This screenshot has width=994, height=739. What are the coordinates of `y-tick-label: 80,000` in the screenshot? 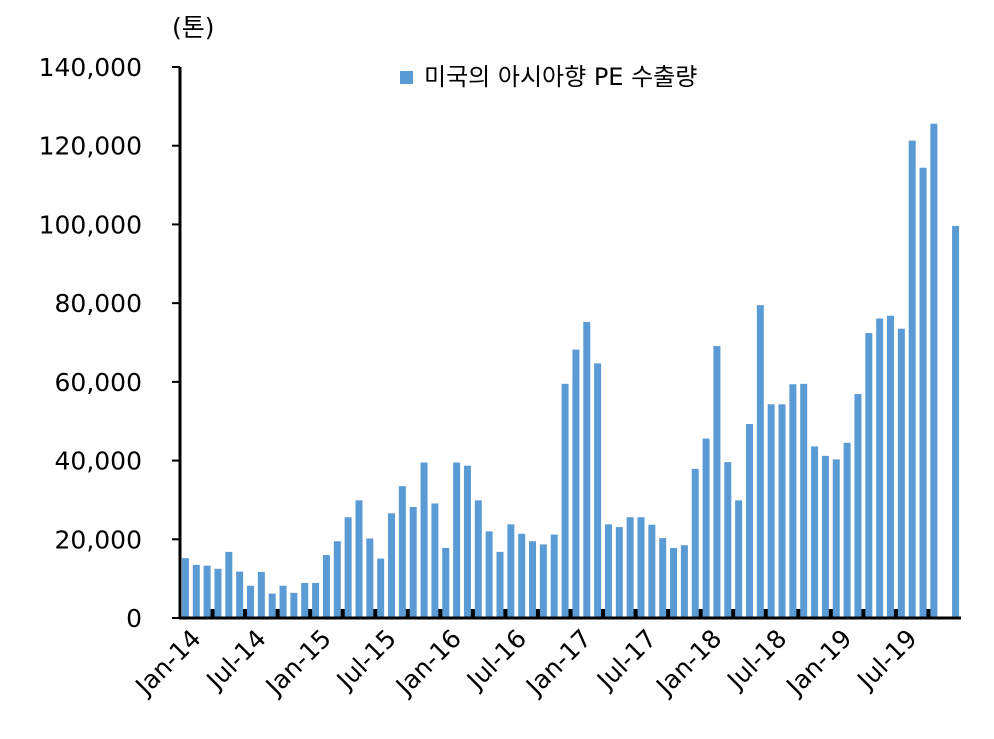 It's located at (98, 303).